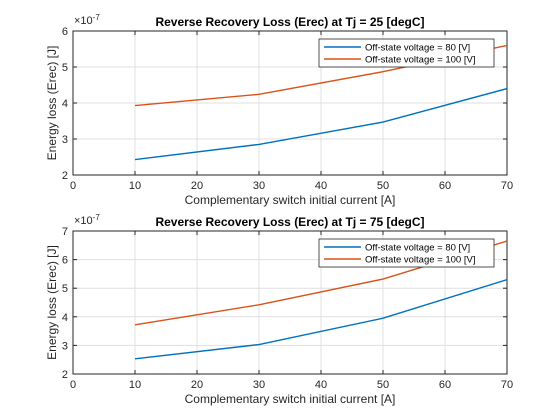  Describe the element at coordinates (65, 232) in the screenshot. I see `y-tick-label: 7` at that location.